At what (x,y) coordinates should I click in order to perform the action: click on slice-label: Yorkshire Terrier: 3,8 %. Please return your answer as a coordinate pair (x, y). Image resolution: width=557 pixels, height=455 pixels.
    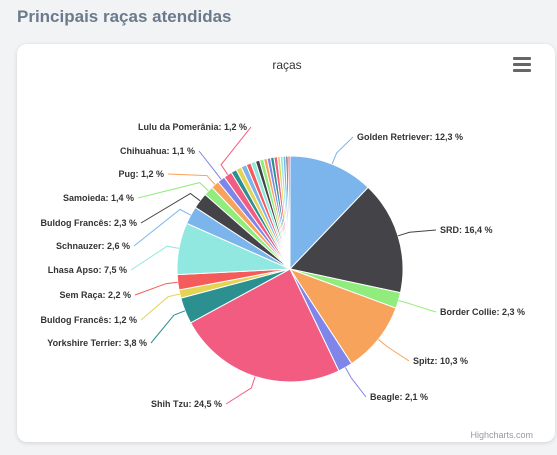
    Looking at the image, I should click on (97, 343).